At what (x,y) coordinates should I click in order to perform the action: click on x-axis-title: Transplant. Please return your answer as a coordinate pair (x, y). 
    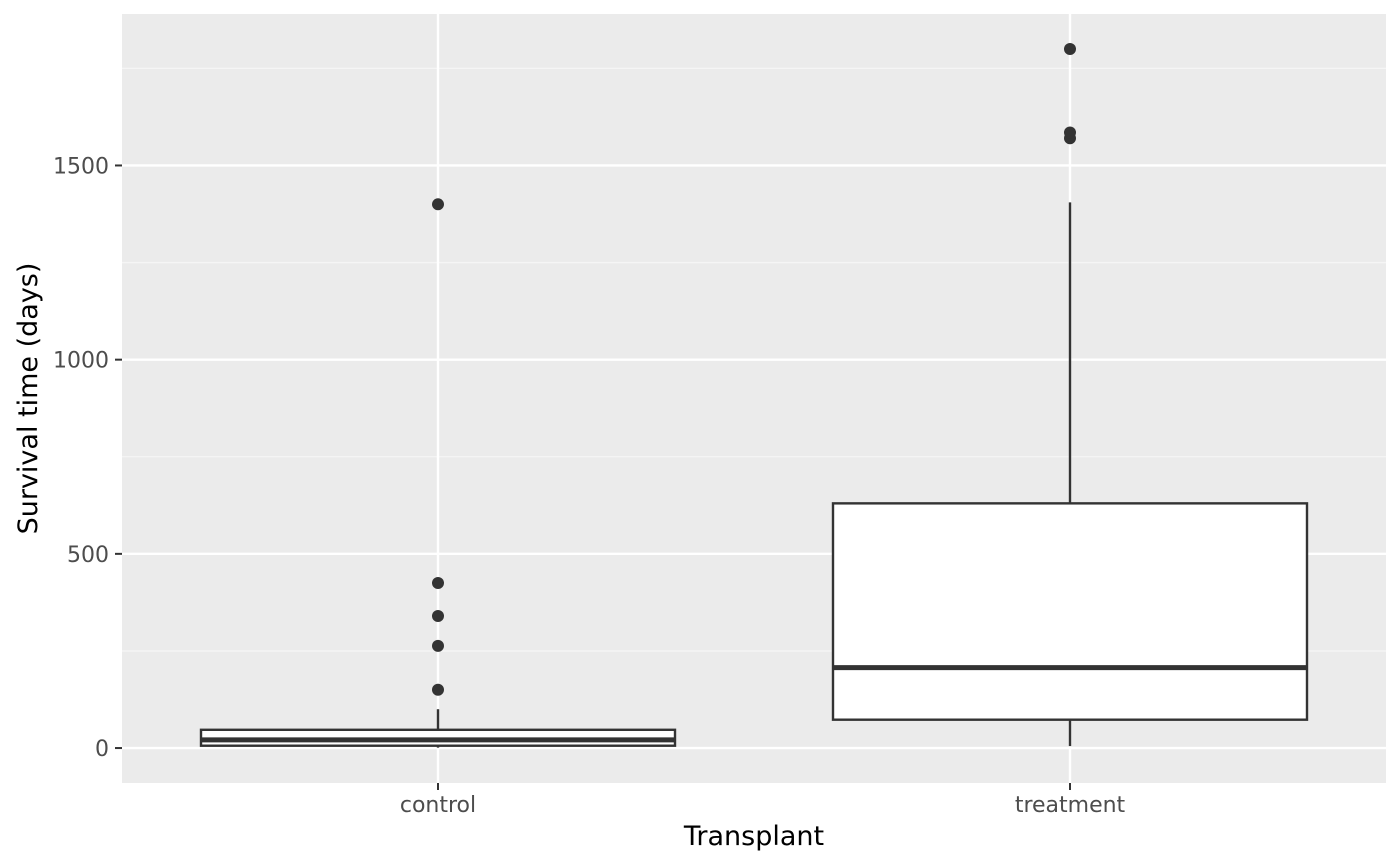
    Looking at the image, I should click on (753, 836).